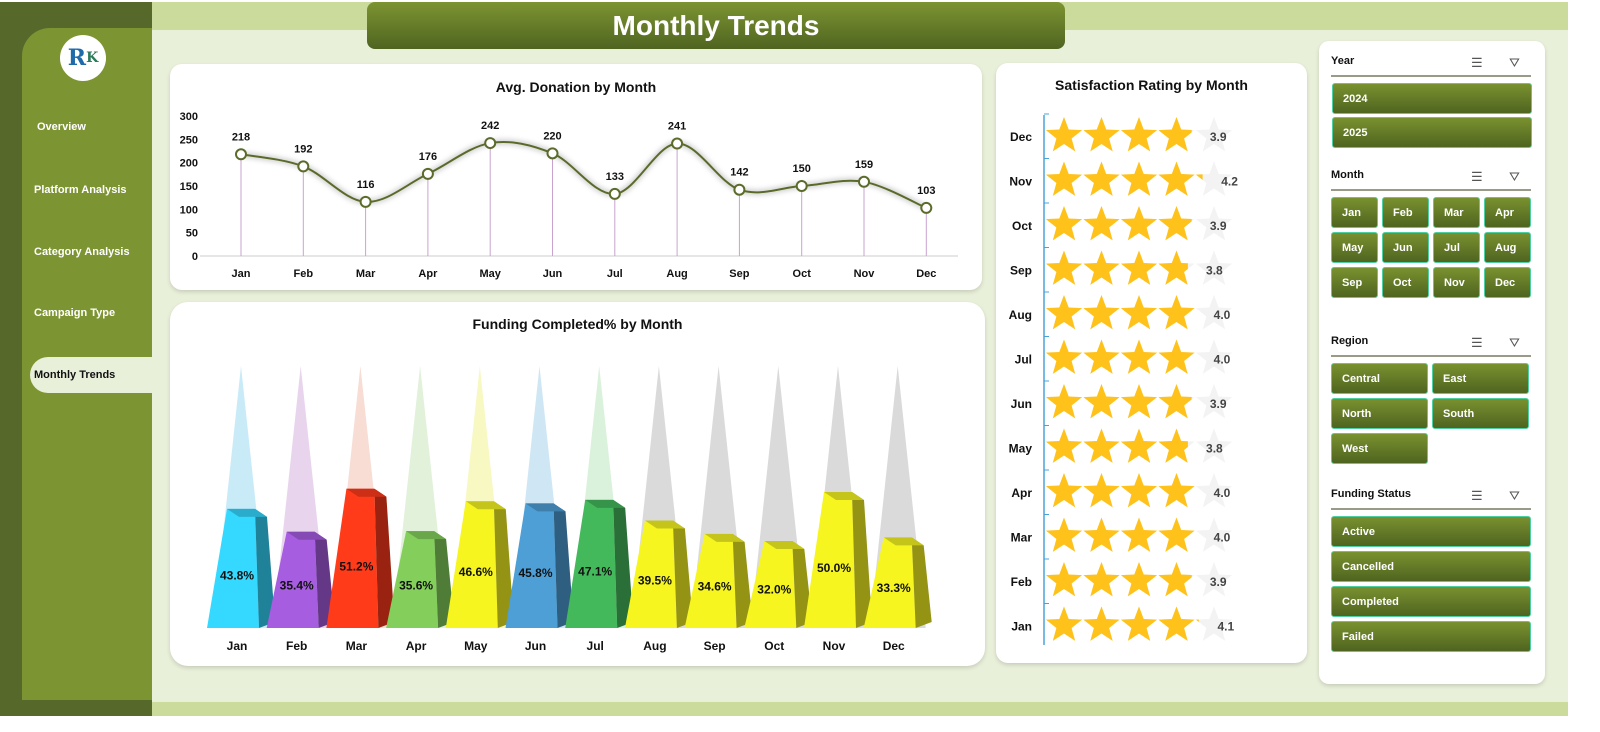 The image size is (1600, 732). What do you see at coordinates (1432, 98) in the screenshot?
I see `year-option-2024: 2024` at bounding box center [1432, 98].